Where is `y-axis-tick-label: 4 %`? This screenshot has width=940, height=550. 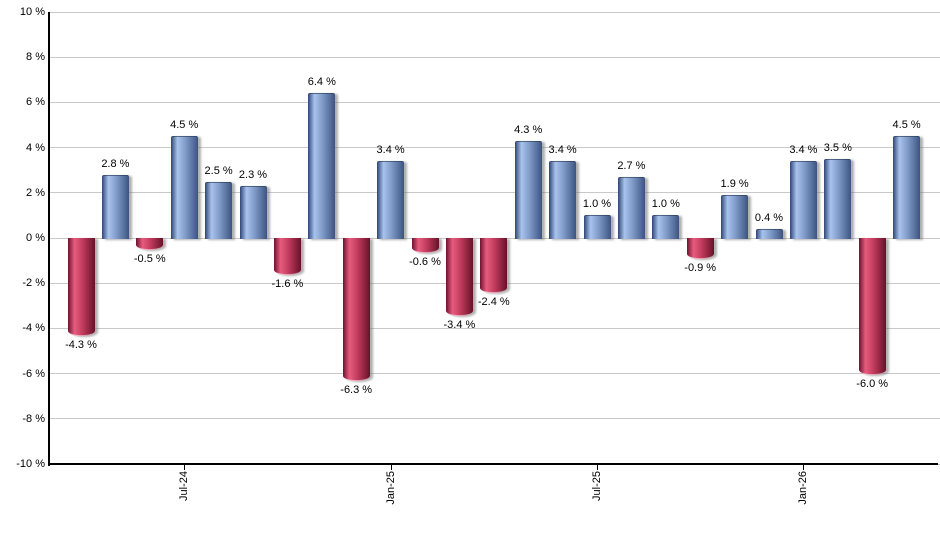
y-axis-tick-label: 4 % is located at coordinates (35, 147).